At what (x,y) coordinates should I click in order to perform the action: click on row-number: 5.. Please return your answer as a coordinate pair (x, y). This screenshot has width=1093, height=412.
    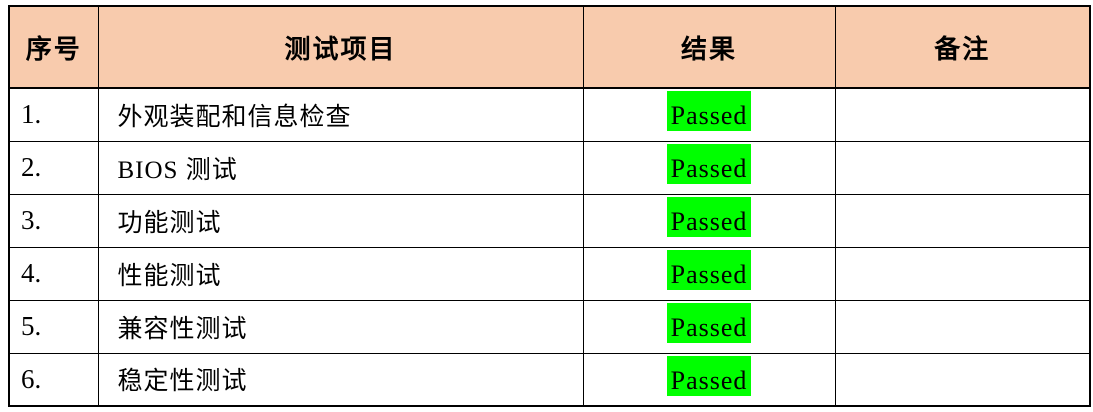
    Looking at the image, I should click on (53, 326).